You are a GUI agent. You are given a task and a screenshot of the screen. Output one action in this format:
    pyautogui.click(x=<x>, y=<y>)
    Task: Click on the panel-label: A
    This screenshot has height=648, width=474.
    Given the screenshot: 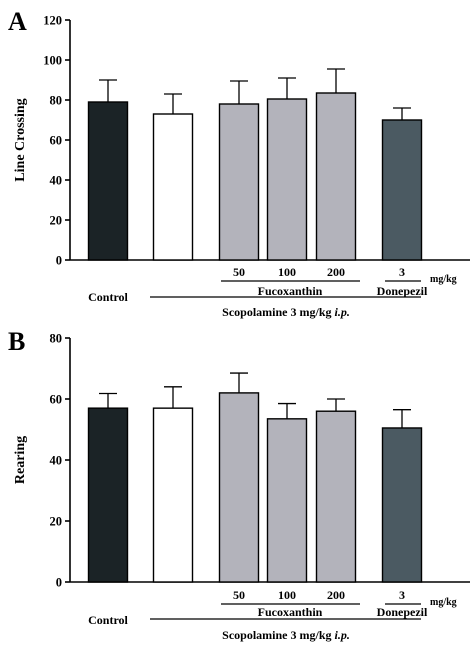 What is the action you would take?
    pyautogui.click(x=17, y=21)
    